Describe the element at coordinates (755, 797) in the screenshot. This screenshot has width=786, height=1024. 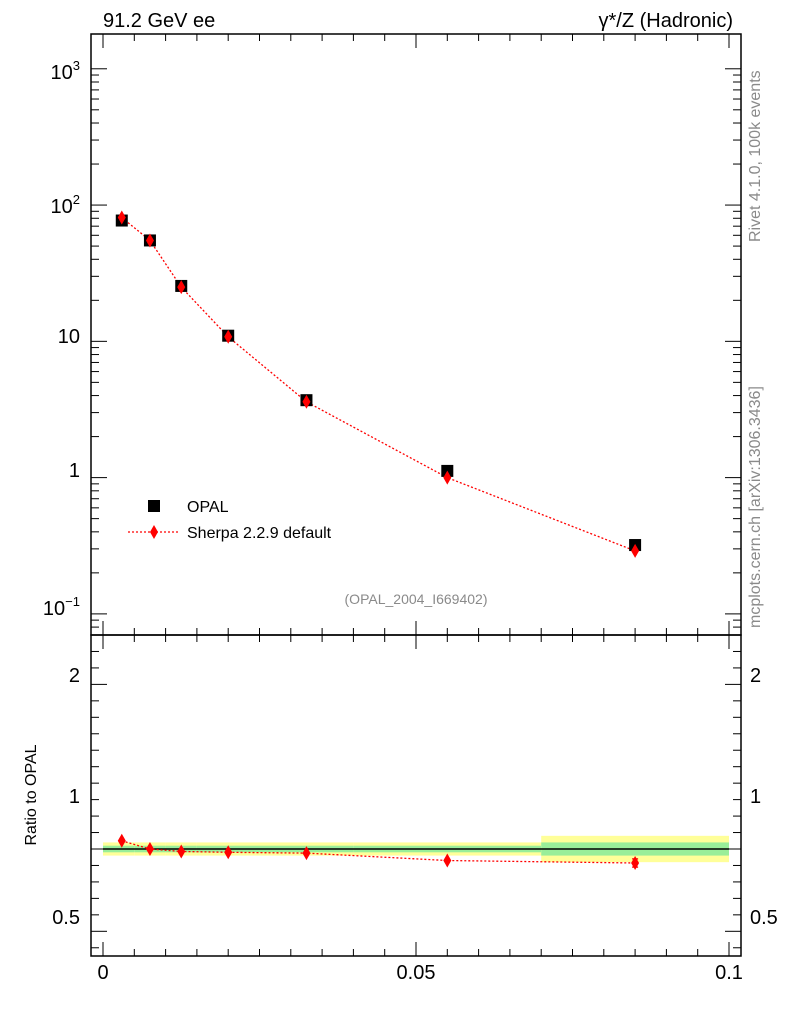
I see `ratio-y-tick-label-1-right: 1` at that location.